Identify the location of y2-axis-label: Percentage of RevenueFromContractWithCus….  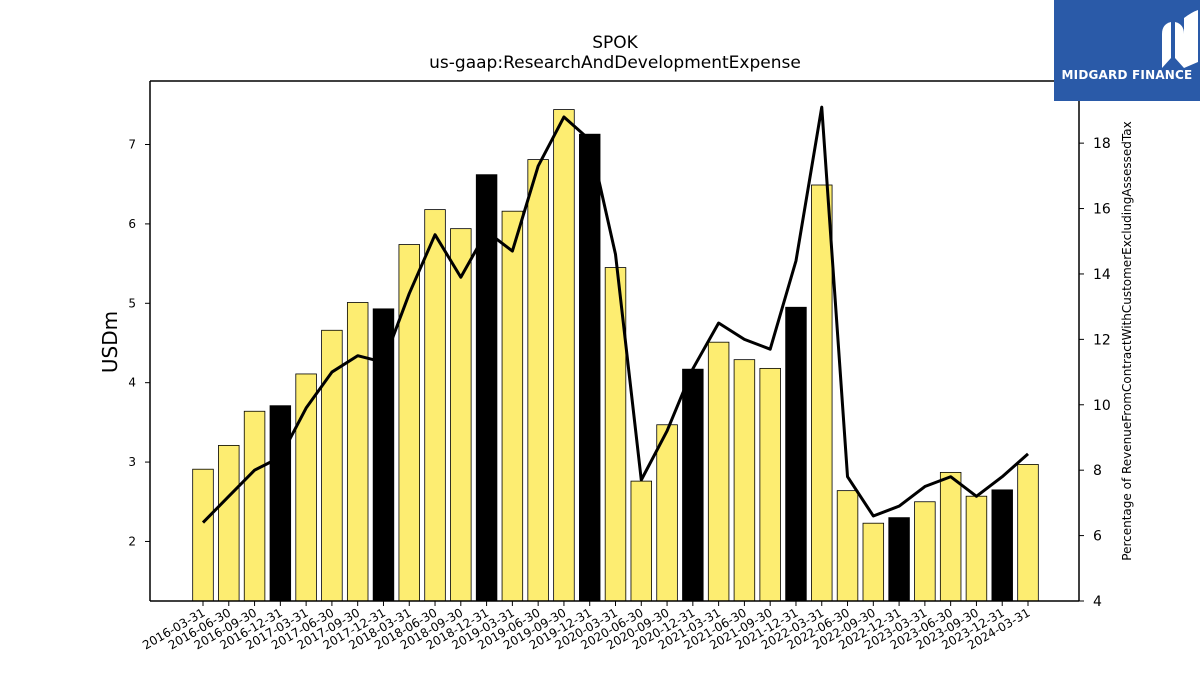
(1127, 340).